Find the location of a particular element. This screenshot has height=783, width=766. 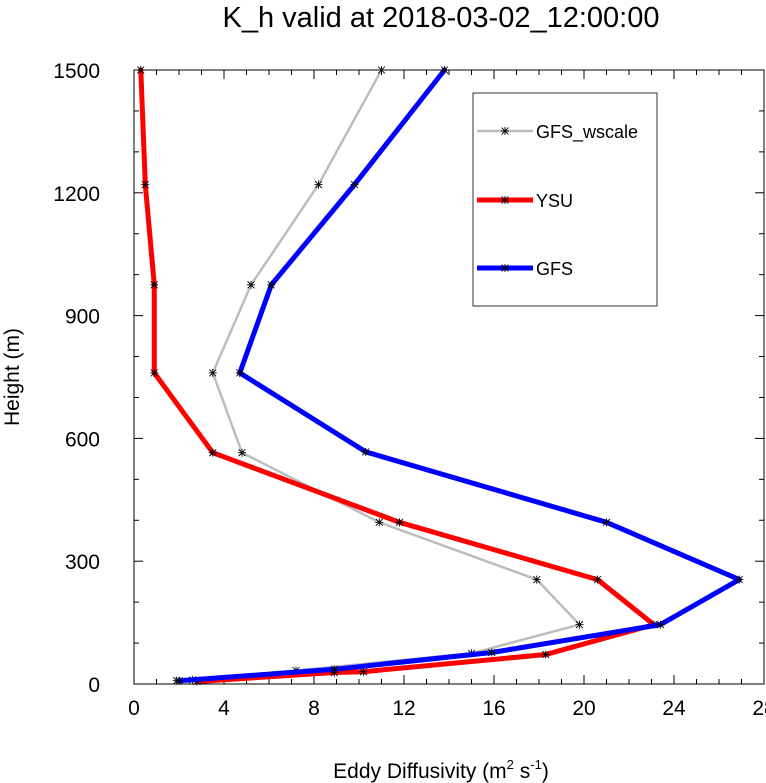

x-tick-label-2: 8 is located at coordinates (314, 708).